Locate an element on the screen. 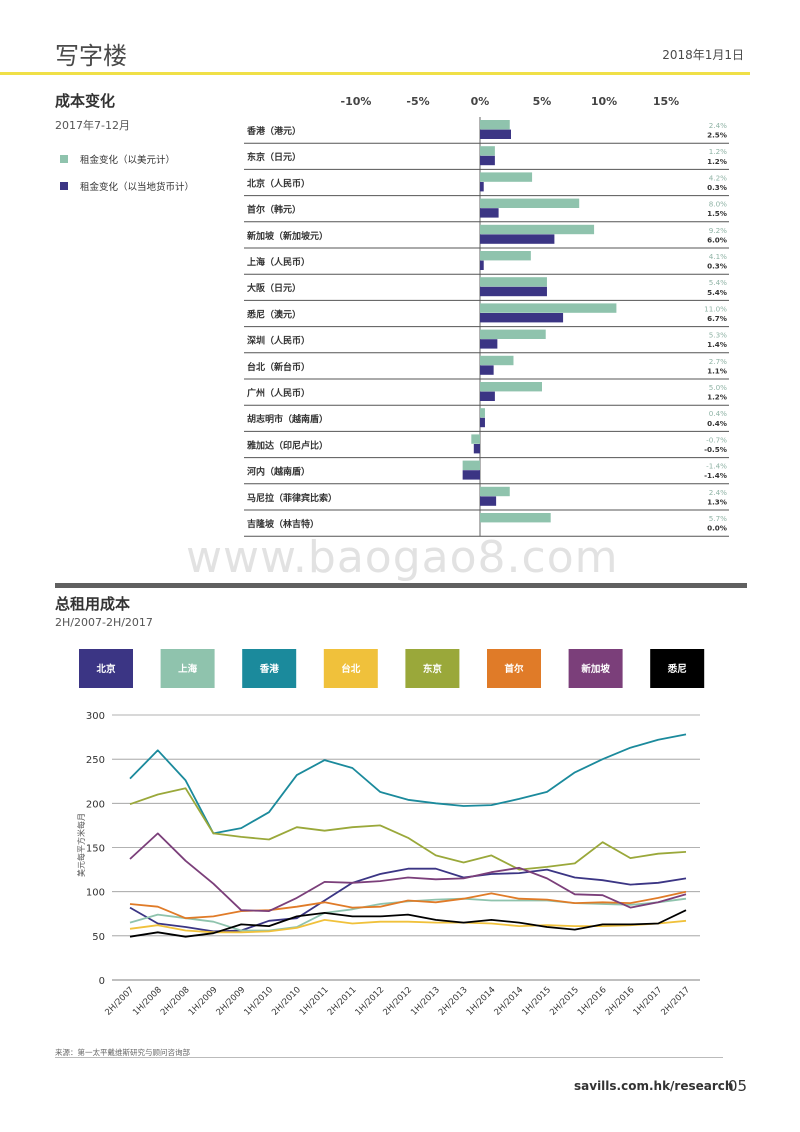 This screenshot has height=1132, width=800. legend-item-usd: 租金变化（以美元计） is located at coordinates (117, 159).